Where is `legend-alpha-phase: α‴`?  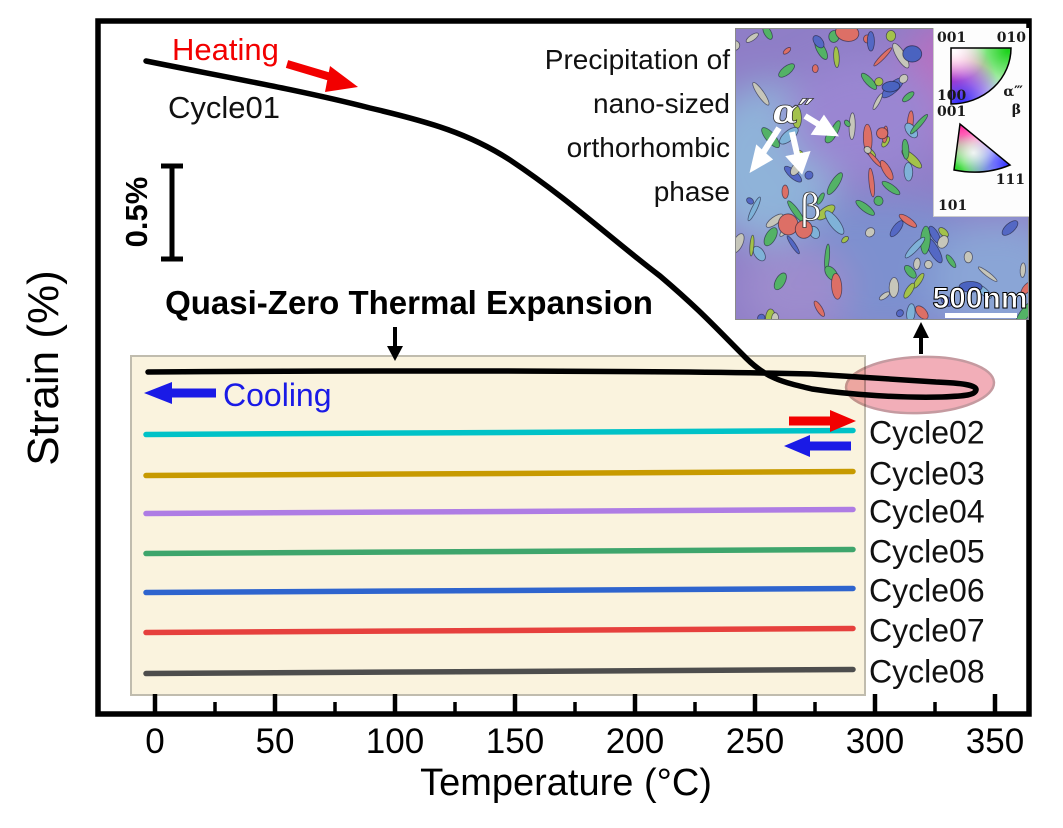
legend-alpha-phase: α‴ is located at coordinates (1013, 92).